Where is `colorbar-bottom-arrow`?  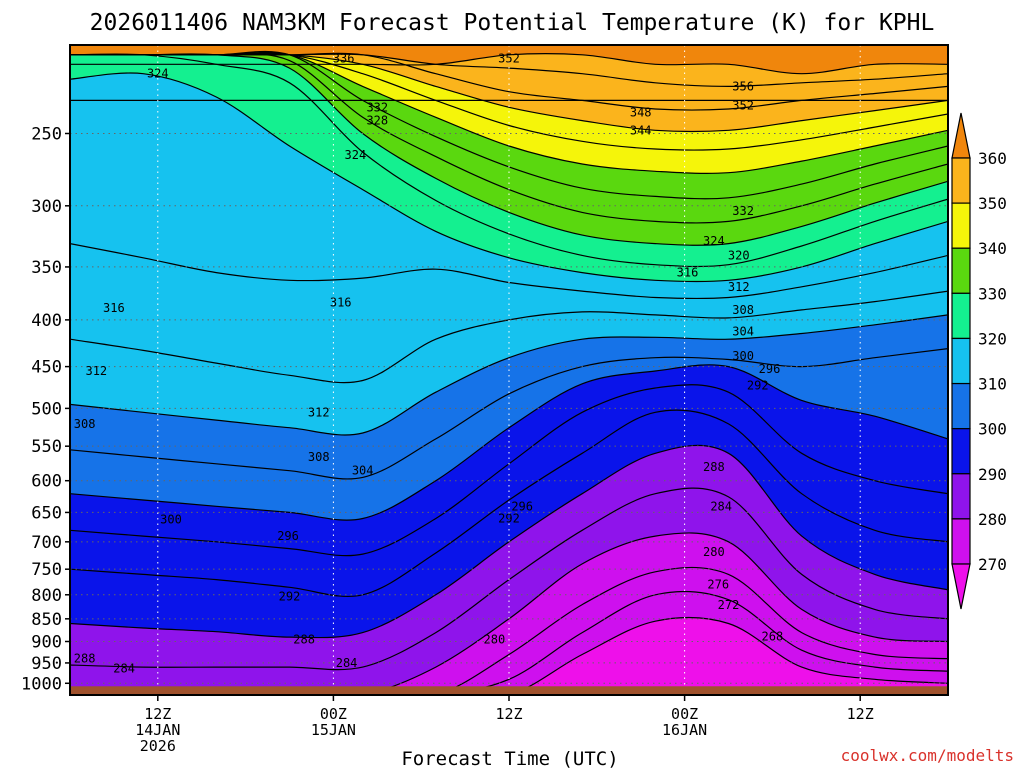
colorbar-bottom-arrow is located at coordinates (961, 586).